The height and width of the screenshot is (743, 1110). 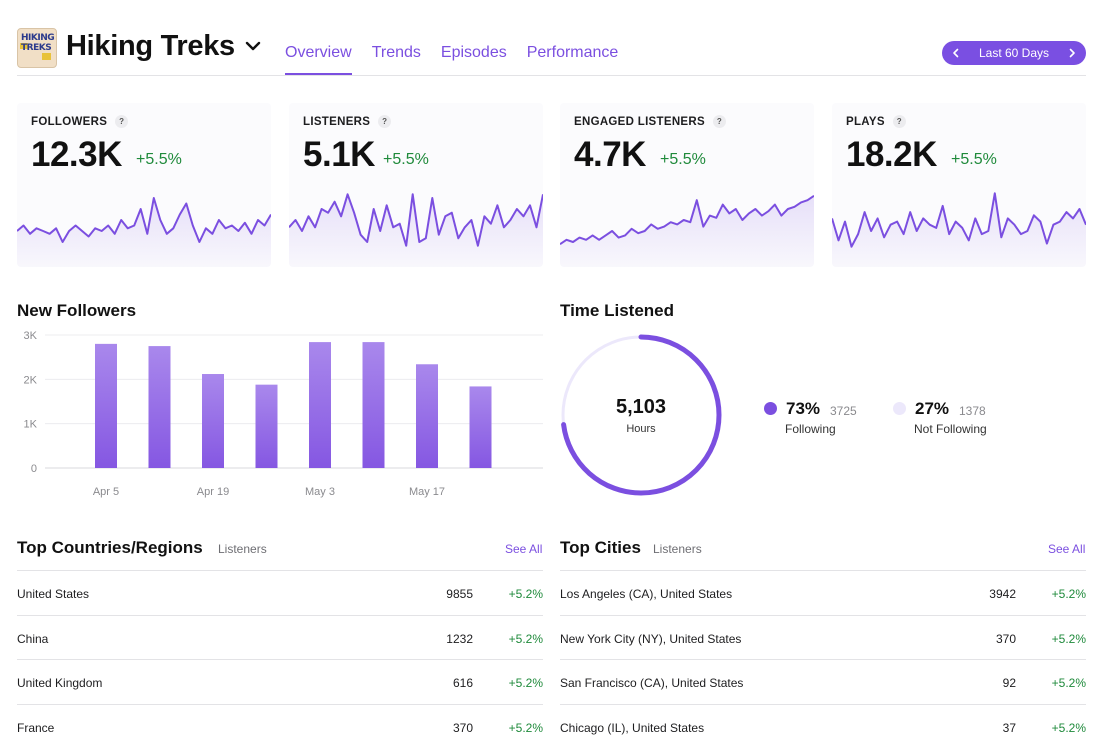 What do you see at coordinates (956, 53) in the screenshot?
I see `chevron-left-icon` at bounding box center [956, 53].